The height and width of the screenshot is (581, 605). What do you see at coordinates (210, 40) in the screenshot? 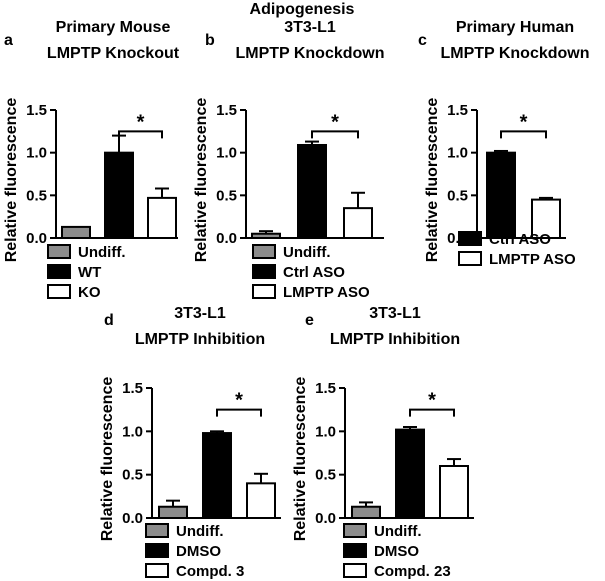
I see `panel-letter: b` at bounding box center [210, 40].